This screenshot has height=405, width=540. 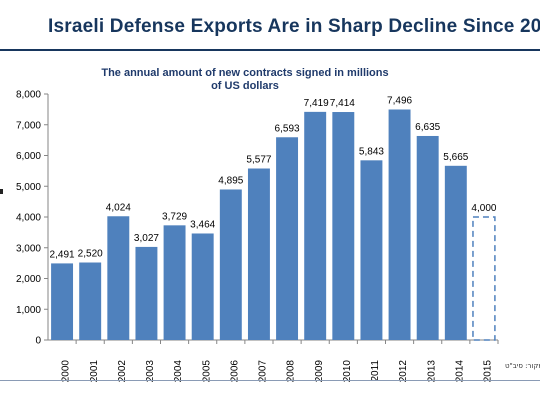 What do you see at coordinates (122, 371) in the screenshot?
I see `x-tick-label-2002: 2002` at bounding box center [122, 371].